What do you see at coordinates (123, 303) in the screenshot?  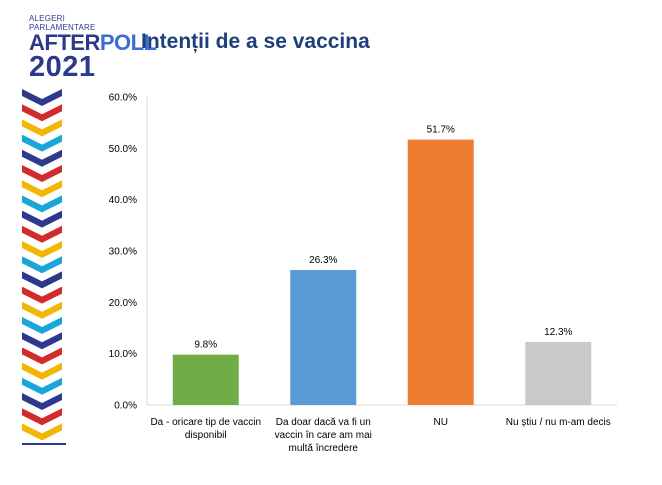 I see `y-tick-label: 20.0%` at bounding box center [123, 303].